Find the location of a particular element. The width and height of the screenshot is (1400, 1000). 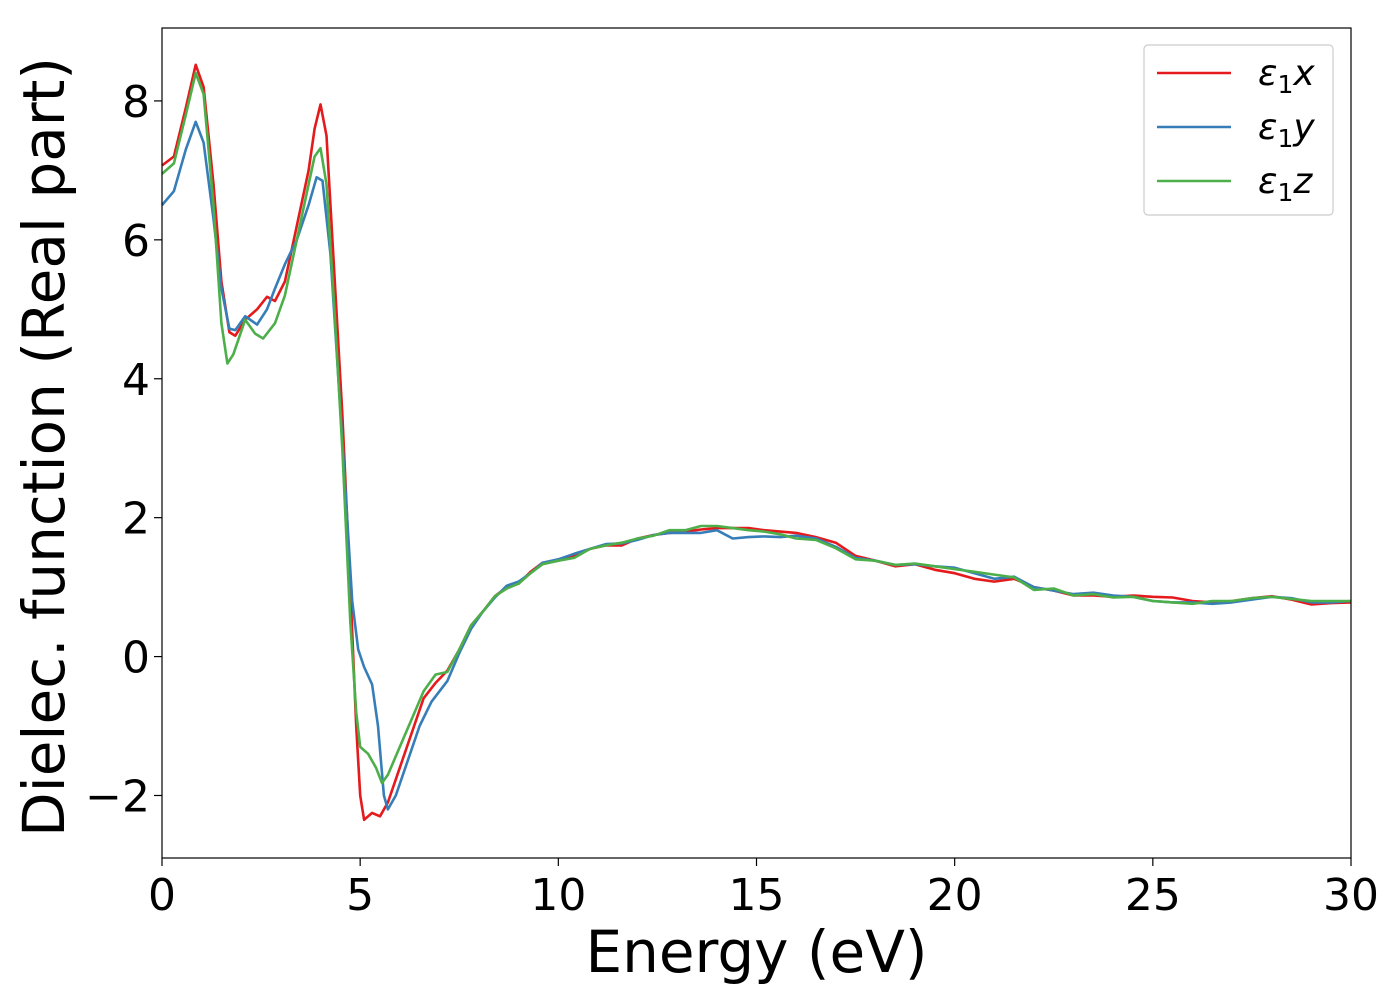

legend: ε1x ε1y ε1z is located at coordinates (1238, 130).